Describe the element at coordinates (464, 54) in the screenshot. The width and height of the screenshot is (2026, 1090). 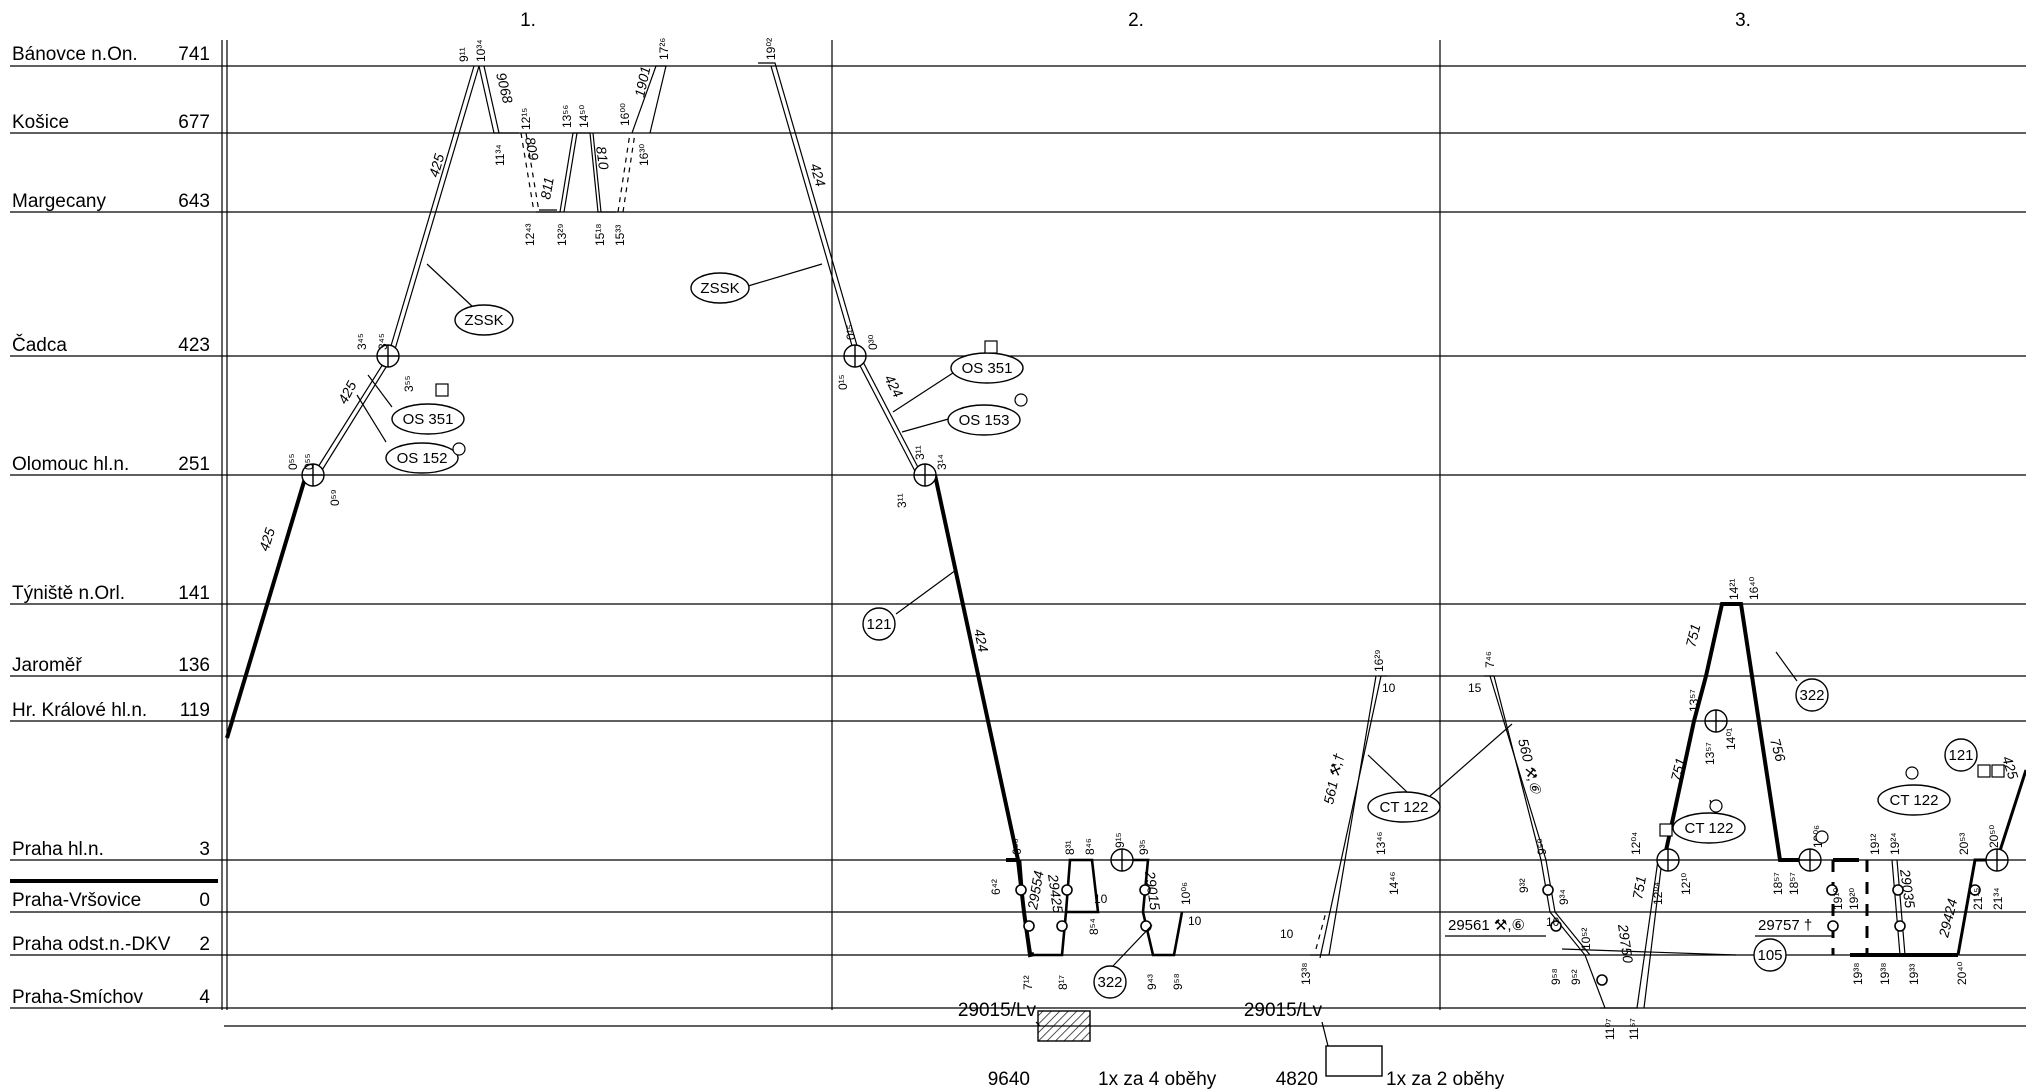
I see `time-label: 9¹¹` at that location.